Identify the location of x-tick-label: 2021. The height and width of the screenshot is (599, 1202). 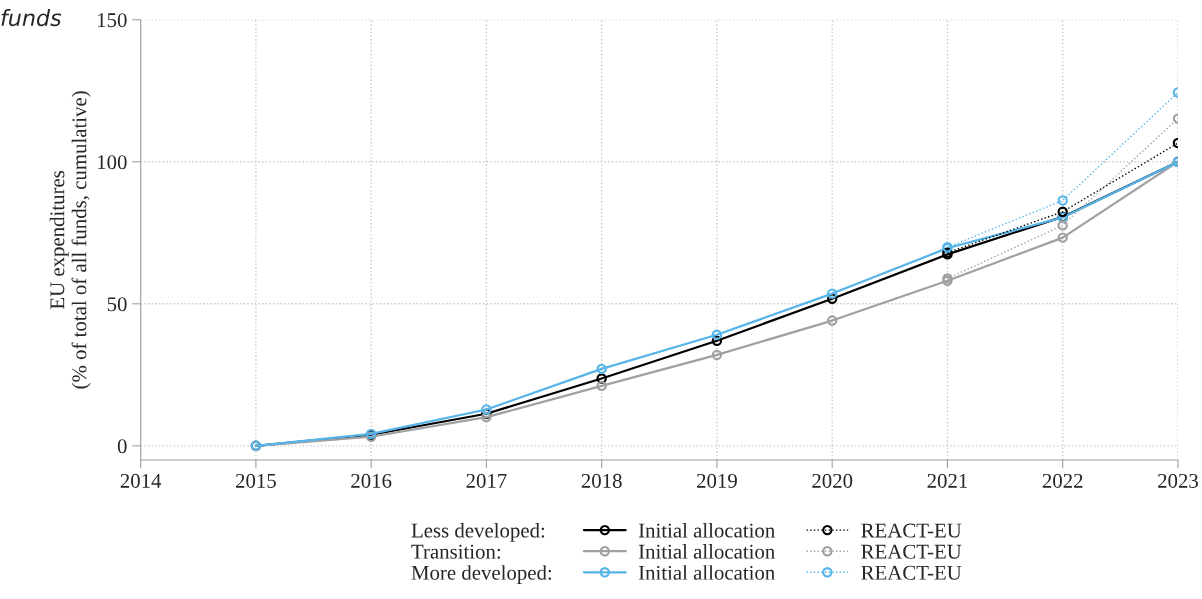
(947, 480).